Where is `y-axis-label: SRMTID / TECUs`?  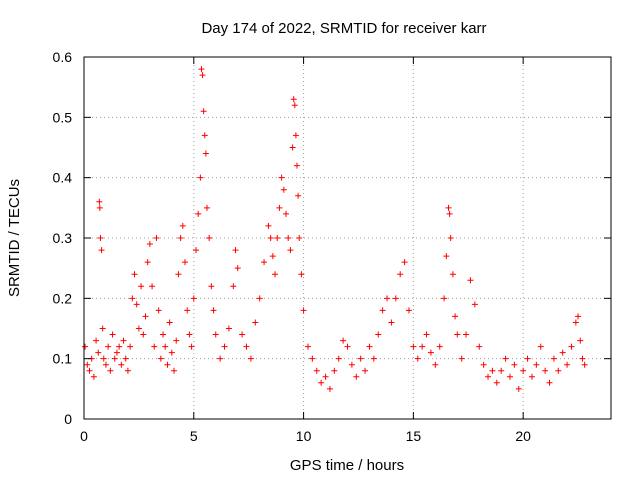
y-axis-label: SRMTID / TECUs is located at coordinates (14, 238).